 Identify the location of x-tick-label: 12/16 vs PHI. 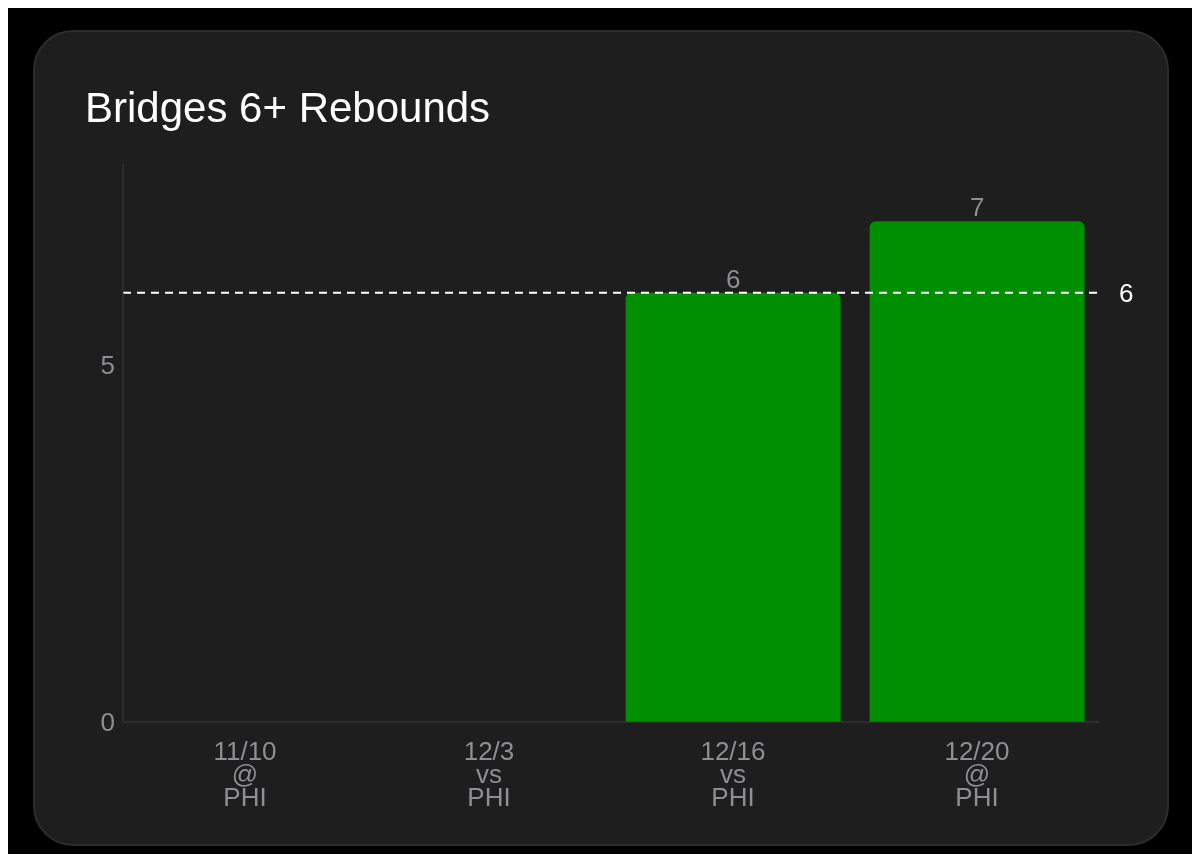
(733, 774).